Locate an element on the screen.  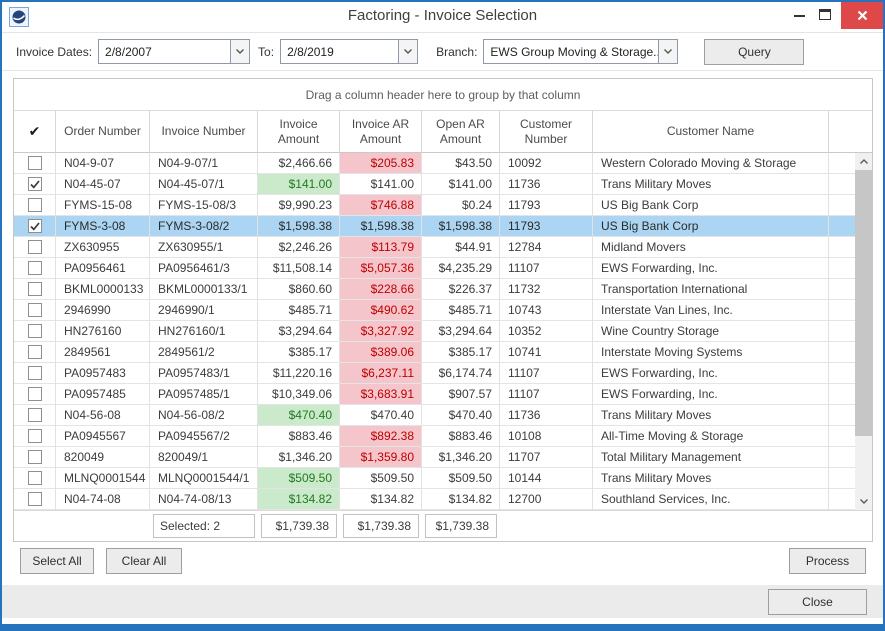
vertical-scrollbar is located at coordinates (863, 331).